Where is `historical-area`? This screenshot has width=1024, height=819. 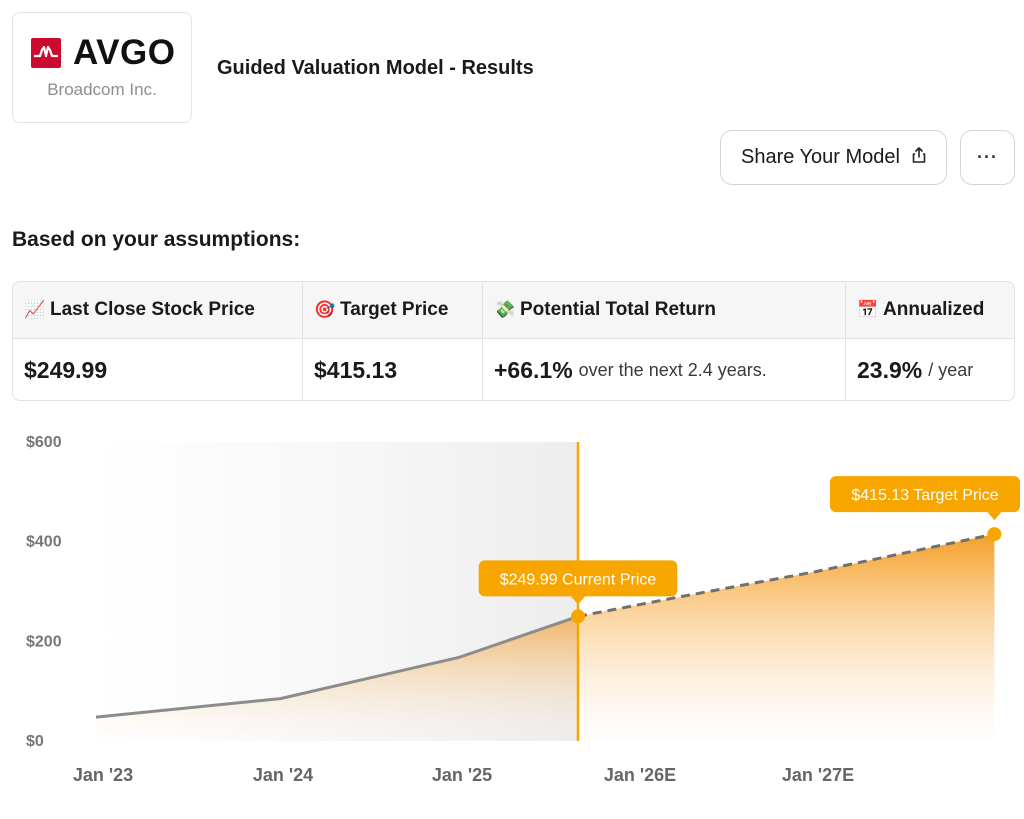
historical-area is located at coordinates (337, 678).